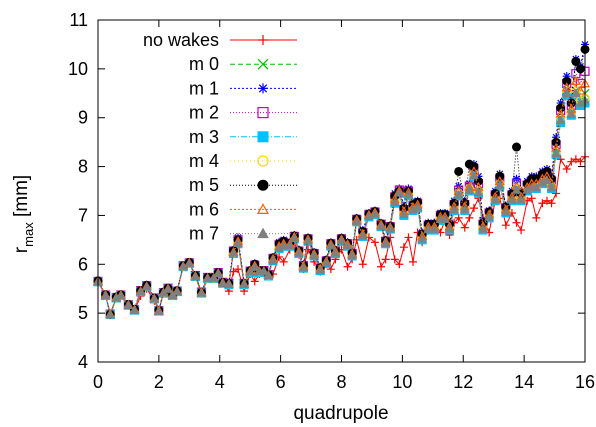 This screenshot has width=596, height=427. Describe the element at coordinates (159, 382) in the screenshot. I see `x-tick-label: 2` at that location.